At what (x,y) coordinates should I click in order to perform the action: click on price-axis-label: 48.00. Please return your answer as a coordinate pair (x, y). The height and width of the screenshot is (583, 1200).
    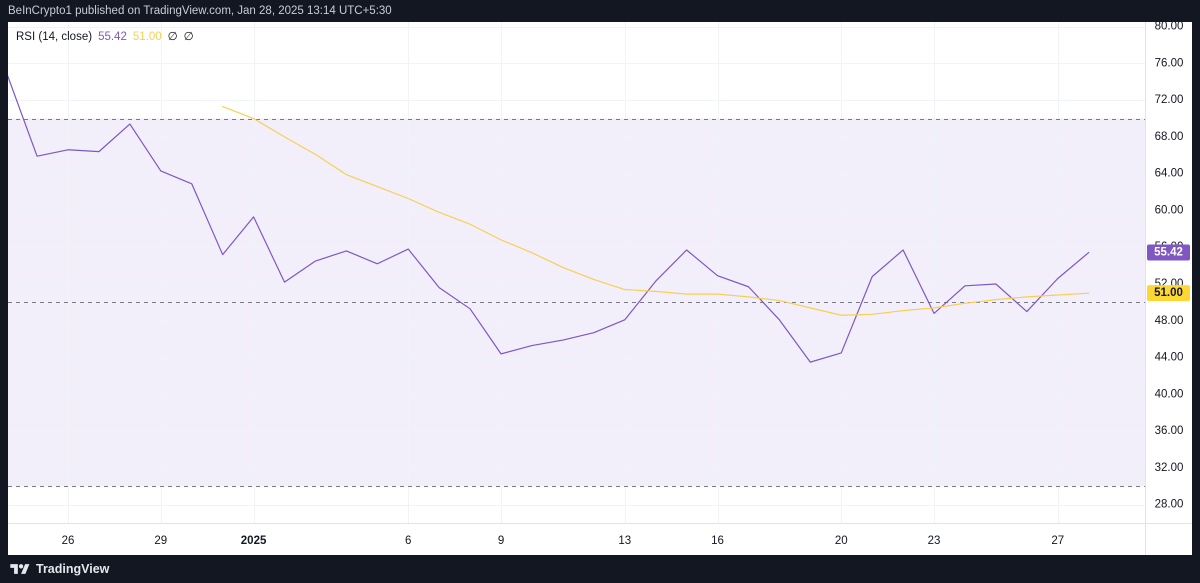
    Looking at the image, I should click on (1169, 321).